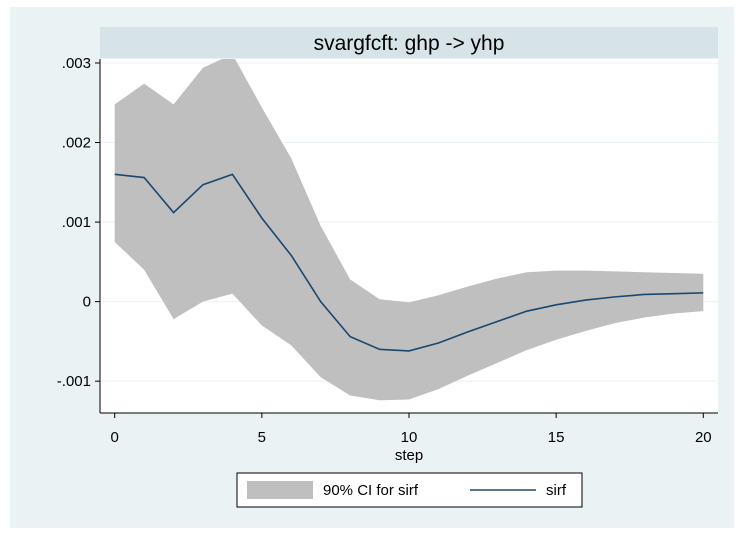 The height and width of the screenshot is (545, 754). I want to click on y-axis: -.001 0 .001 .002 .003, so click(79, 234).